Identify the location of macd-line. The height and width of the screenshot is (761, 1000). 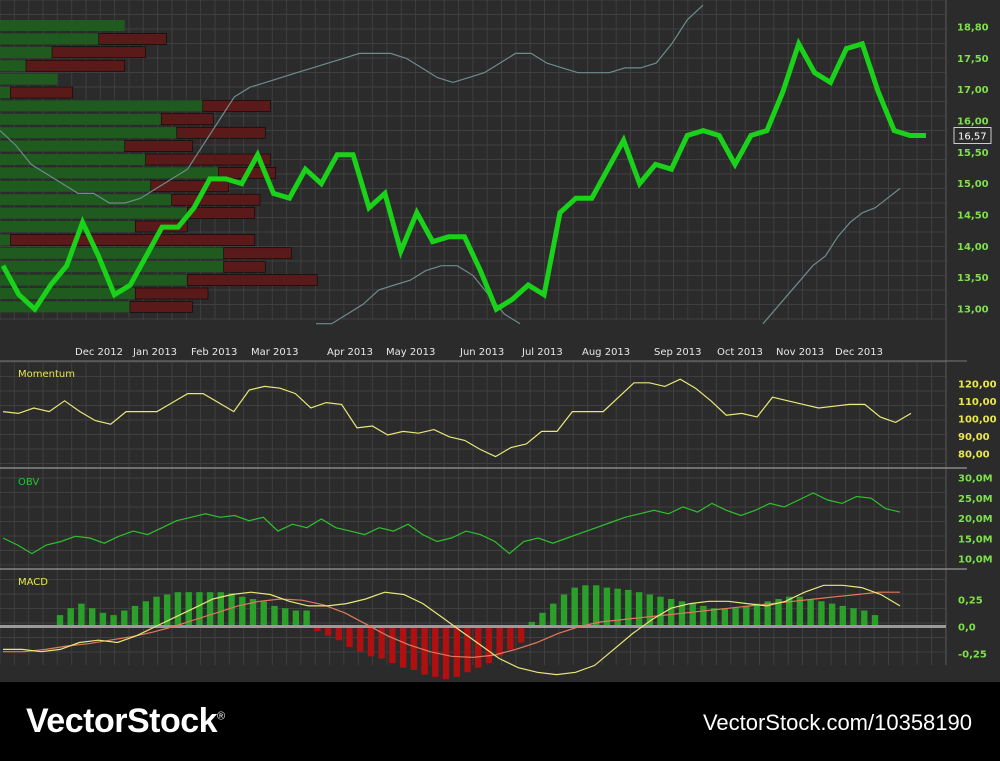
(452, 630).